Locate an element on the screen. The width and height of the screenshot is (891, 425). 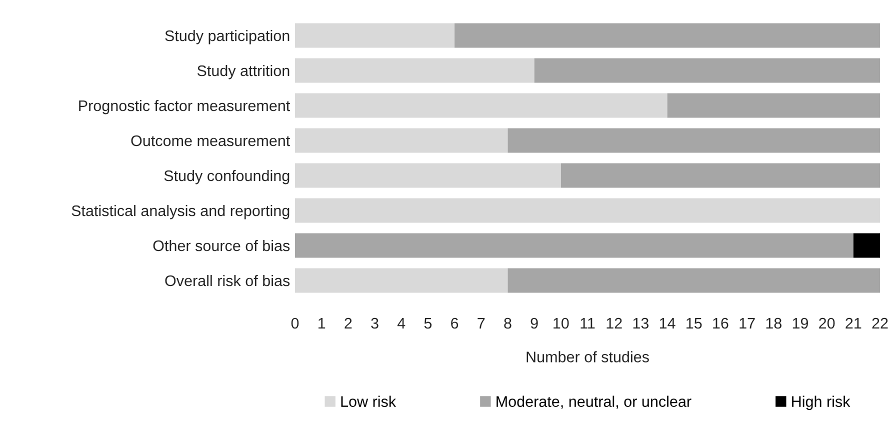
x-tick-label: 4 is located at coordinates (401, 323).